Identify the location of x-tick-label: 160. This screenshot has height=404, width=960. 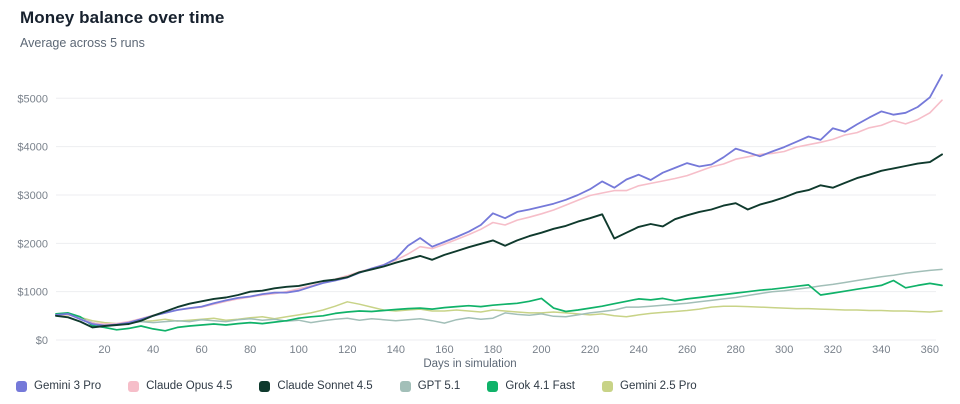
(444, 350).